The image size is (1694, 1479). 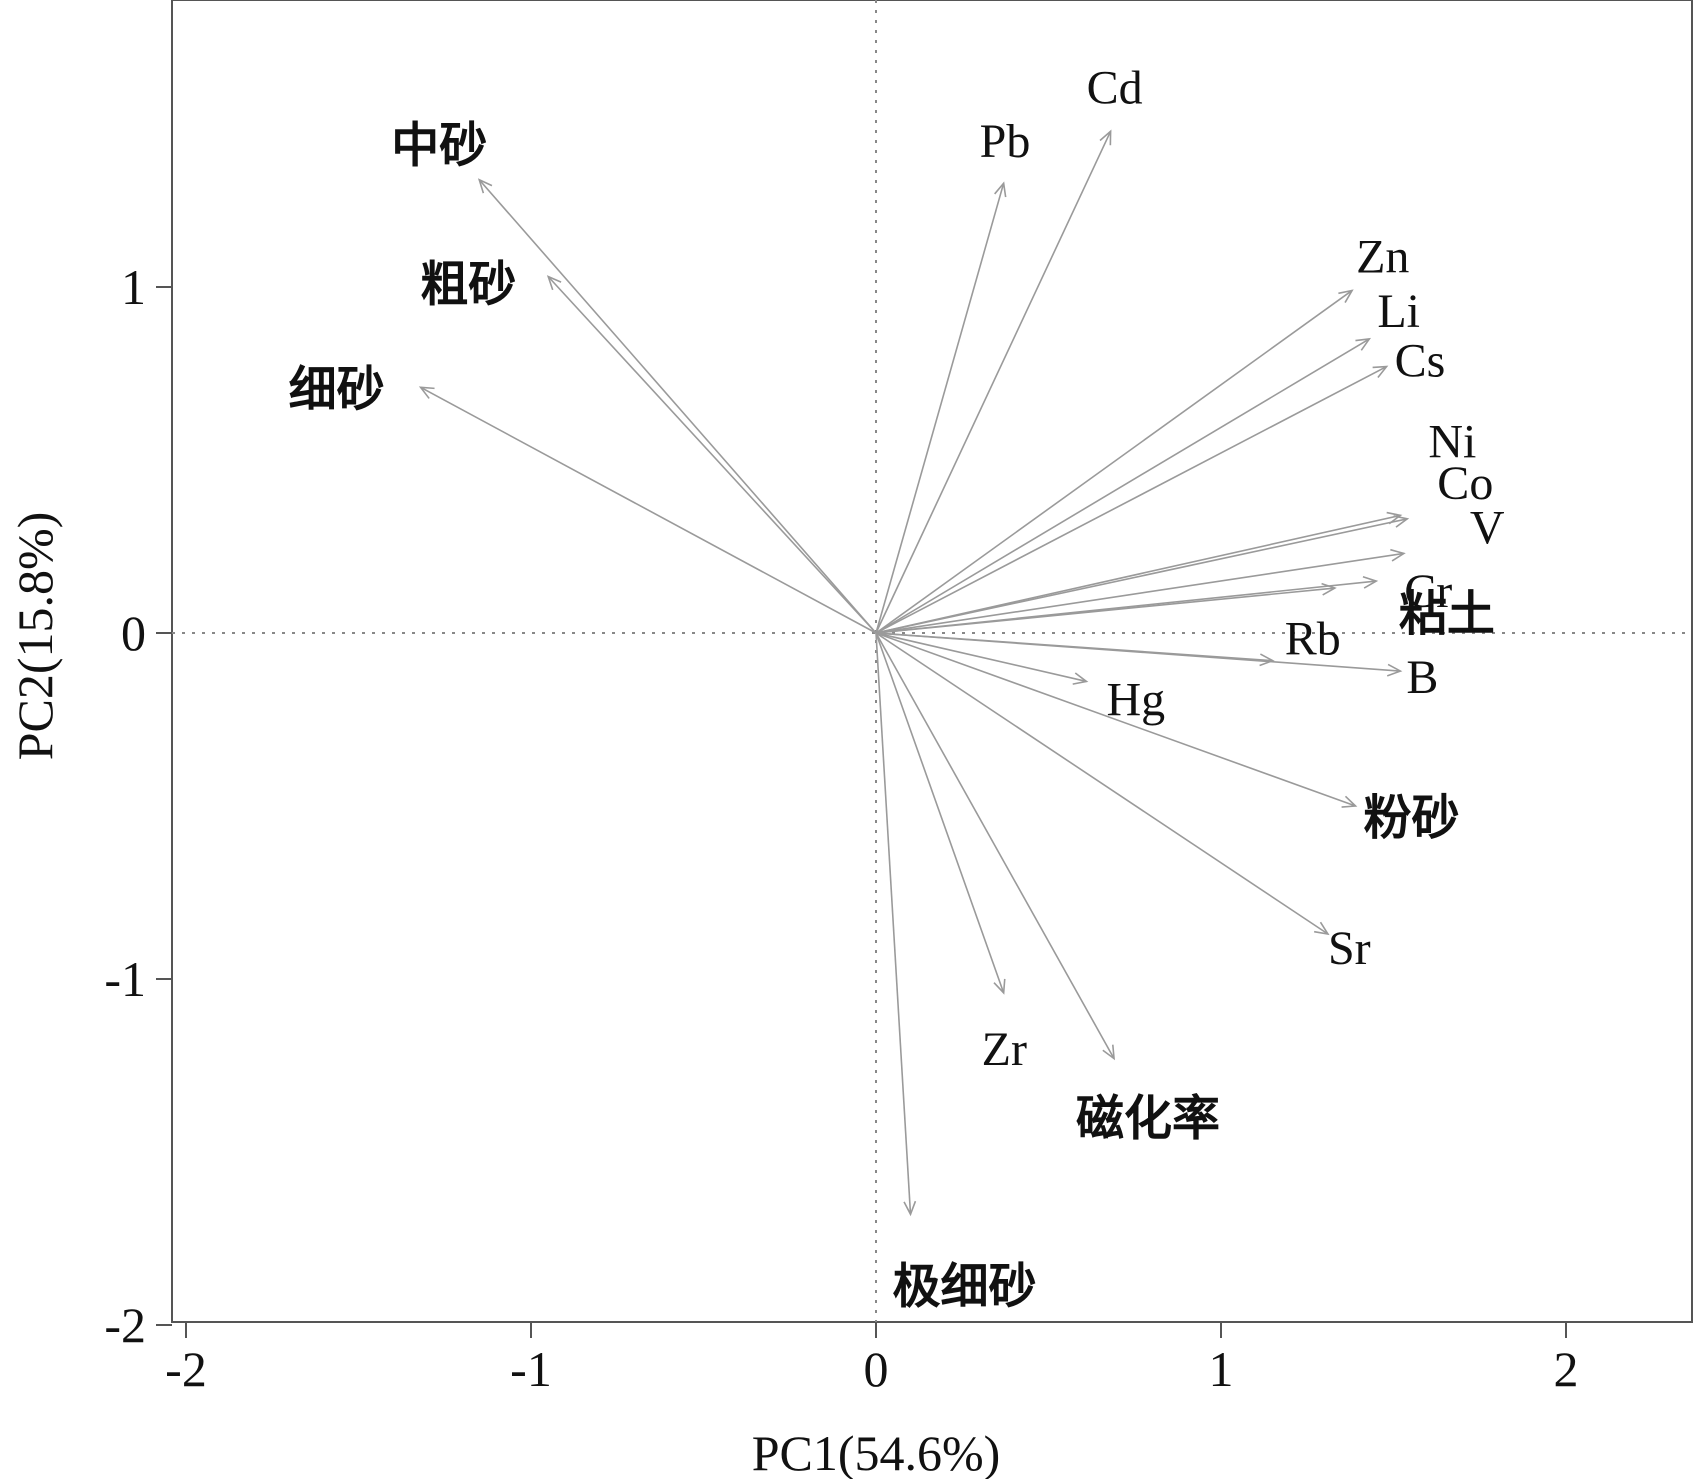 I want to click on loading-label: Pb, so click(x=1005, y=141).